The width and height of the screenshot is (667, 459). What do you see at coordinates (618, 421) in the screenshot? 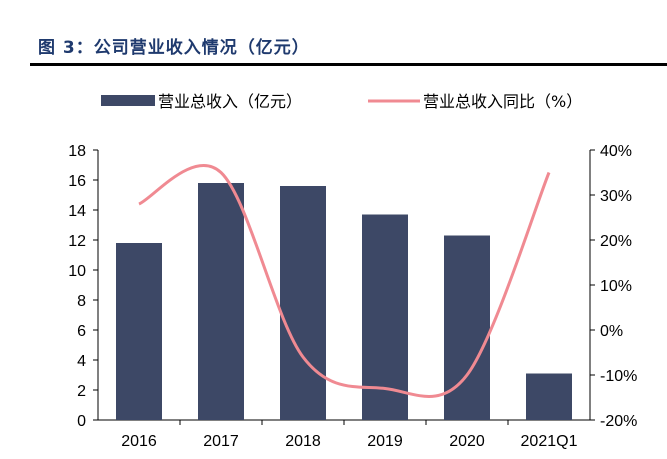
I see `y-right-tick-label: -20%` at bounding box center [618, 421].